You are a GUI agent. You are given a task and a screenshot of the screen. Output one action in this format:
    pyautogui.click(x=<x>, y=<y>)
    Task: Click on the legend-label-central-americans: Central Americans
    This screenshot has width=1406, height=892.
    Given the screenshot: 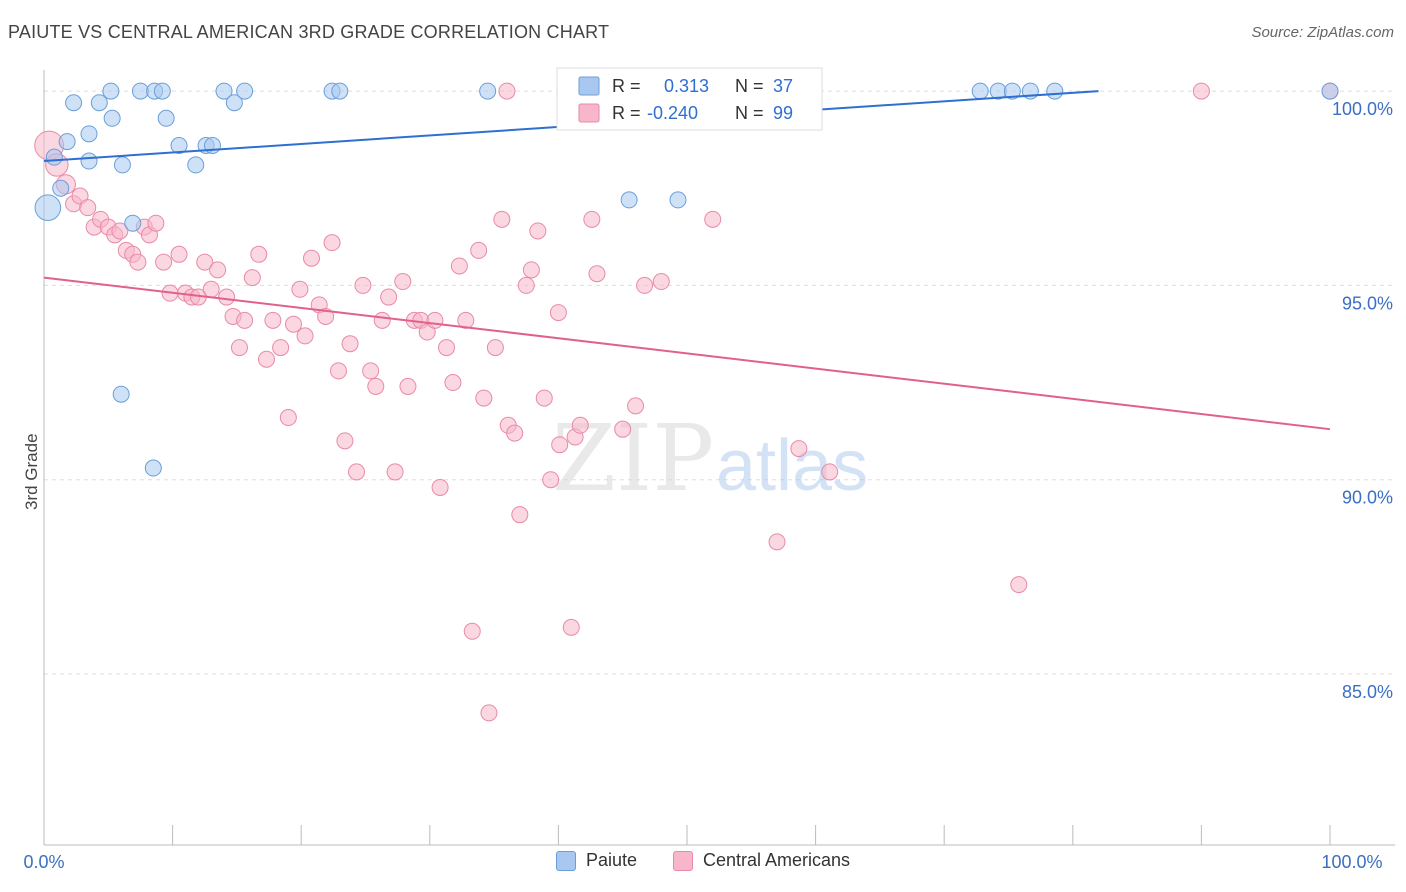 What is the action you would take?
    pyautogui.click(x=776, y=860)
    